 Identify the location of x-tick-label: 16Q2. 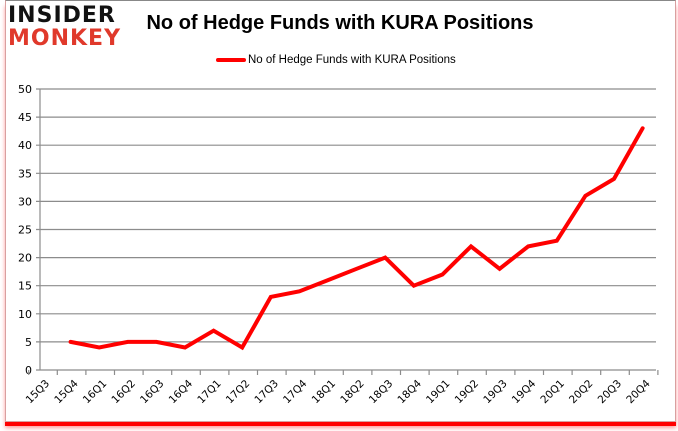
(123, 392).